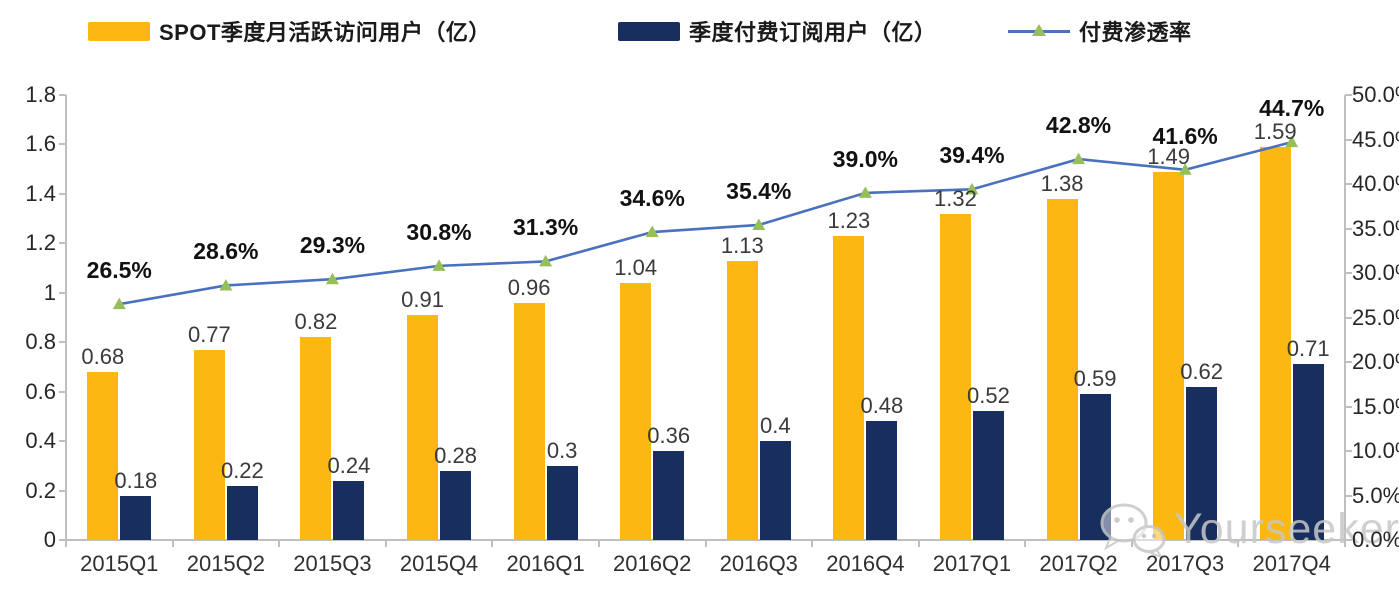  Describe the element at coordinates (813, 32) in the screenshot. I see `legend-label-subs: 季度付费订阅用户（亿）` at that location.